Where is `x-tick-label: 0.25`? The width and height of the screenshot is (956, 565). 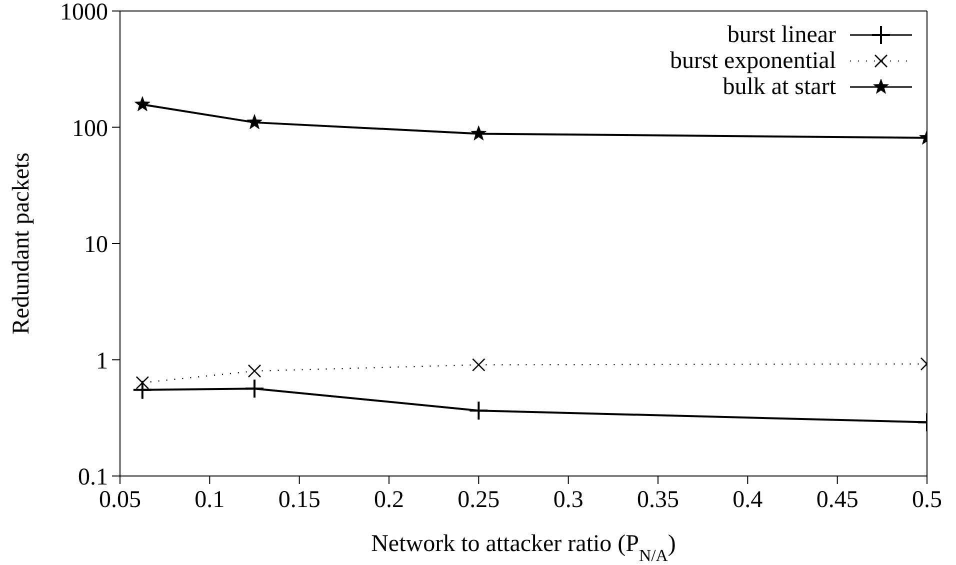
x-tick-label: 0.25 is located at coordinates (479, 500).